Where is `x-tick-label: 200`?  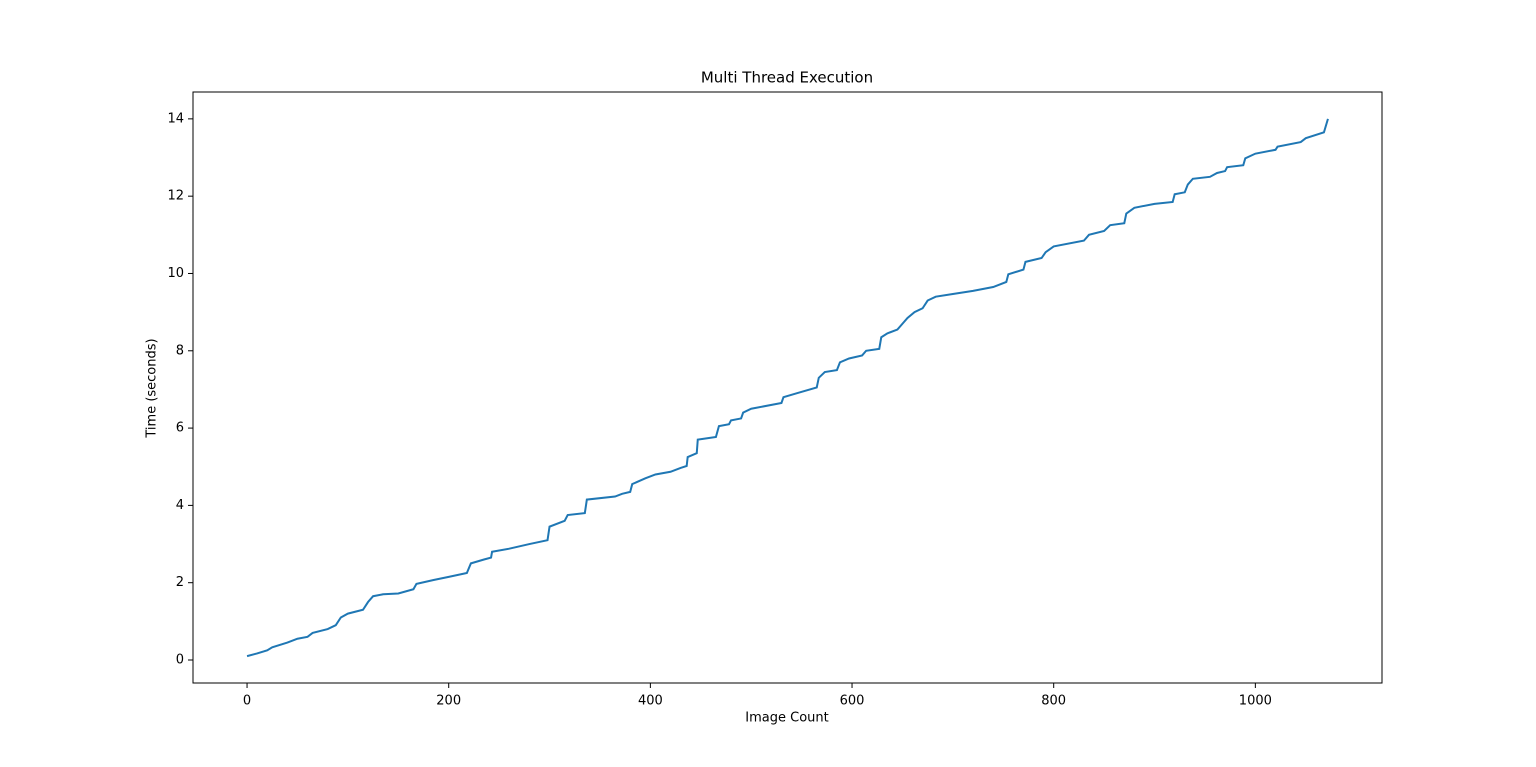 x-tick-label: 200 is located at coordinates (448, 701).